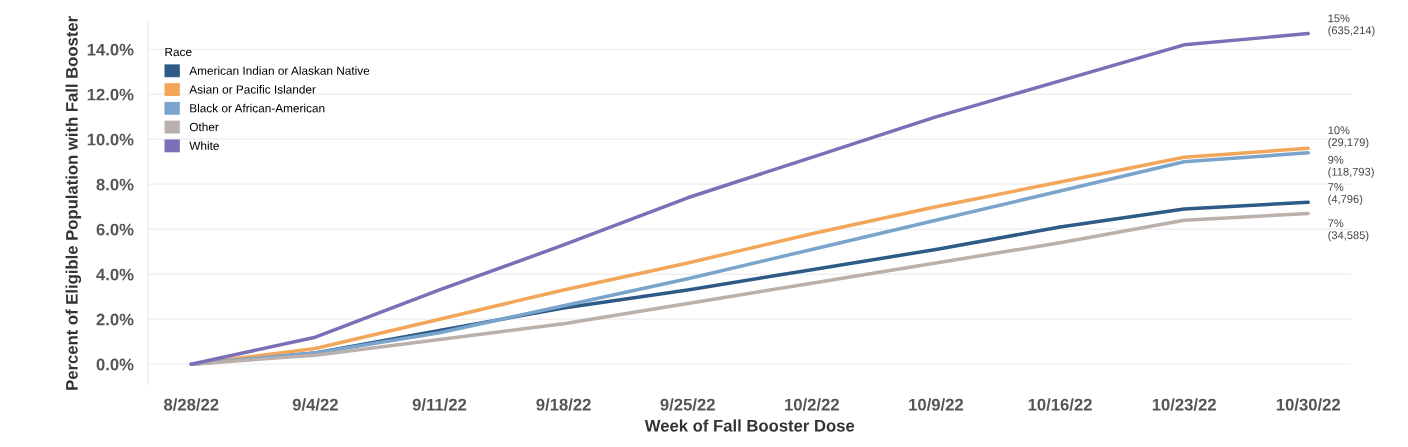 The height and width of the screenshot is (447, 1408). Describe the element at coordinates (1060, 404) in the screenshot. I see `x-tick-label: 10/16/22` at that location.